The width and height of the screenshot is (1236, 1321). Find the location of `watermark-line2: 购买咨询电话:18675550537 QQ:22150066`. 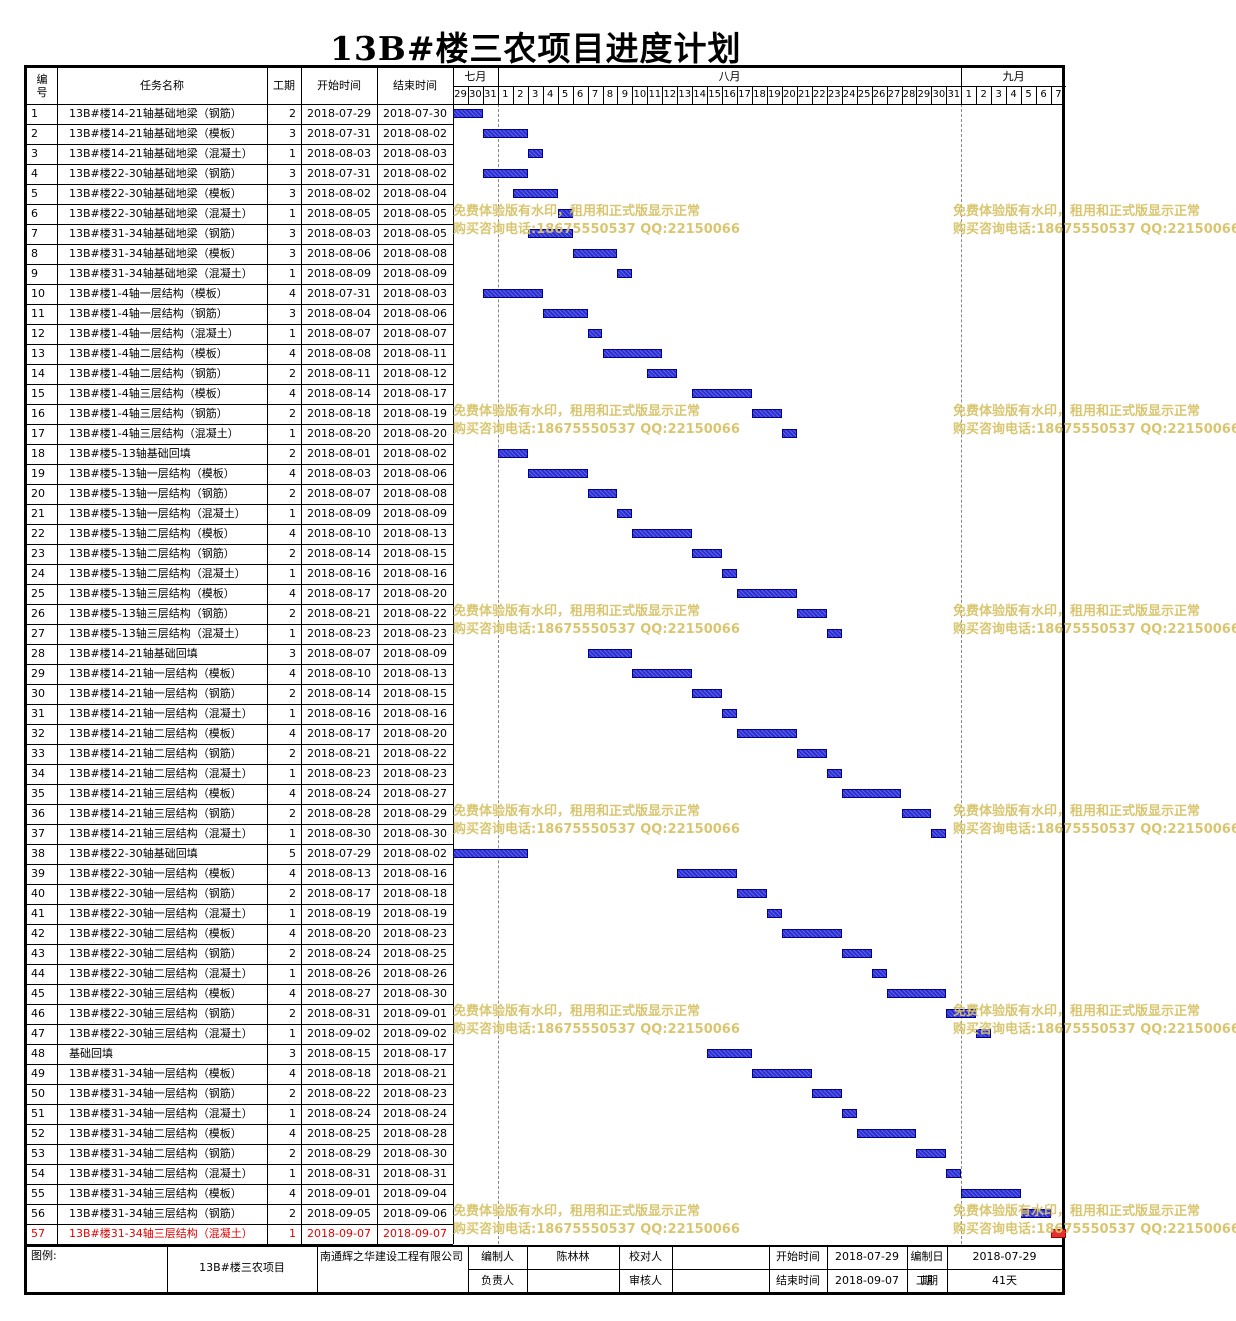

watermark-line2: 购买咨询电话:18675550537 QQ:22150066 is located at coordinates (596, 629).